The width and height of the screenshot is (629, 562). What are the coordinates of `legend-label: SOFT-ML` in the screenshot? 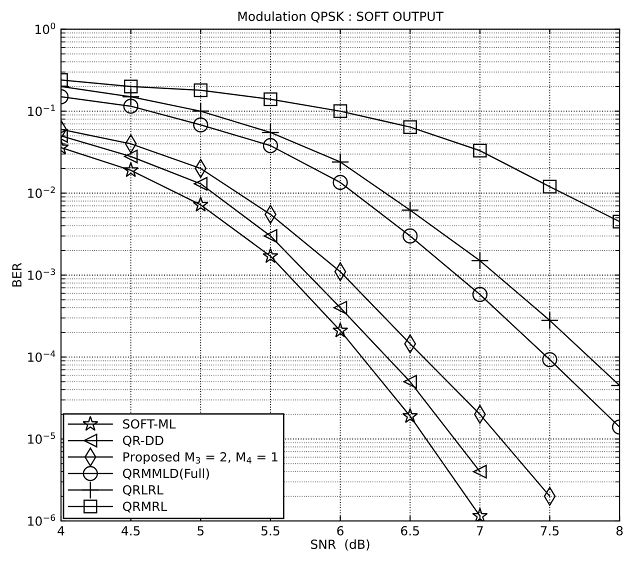 It's located at (149, 424).